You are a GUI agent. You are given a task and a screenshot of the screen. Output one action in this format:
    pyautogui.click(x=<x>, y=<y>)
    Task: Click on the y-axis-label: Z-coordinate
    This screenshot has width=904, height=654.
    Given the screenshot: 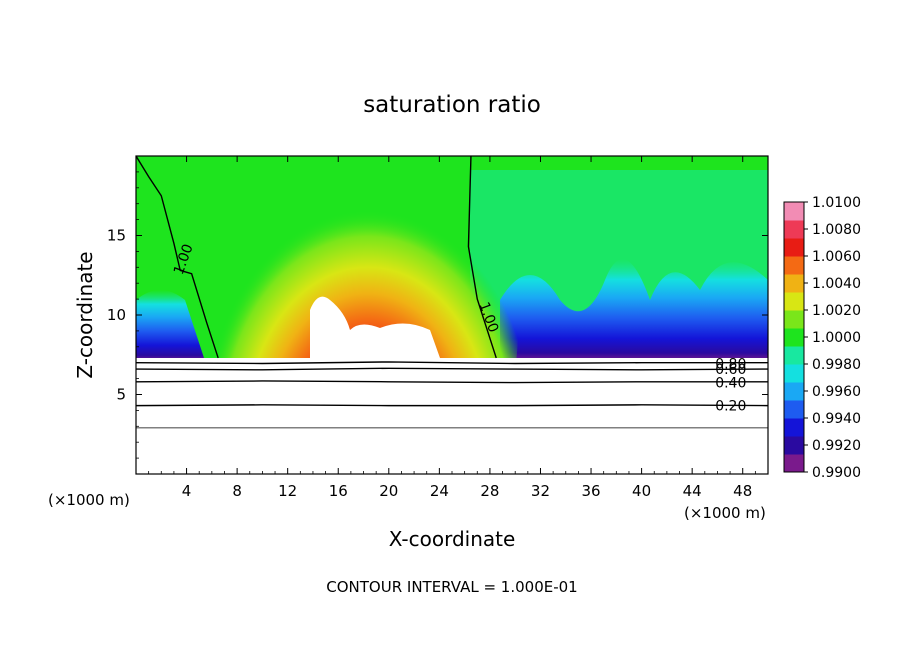 What is the action you would take?
    pyautogui.click(x=85, y=314)
    